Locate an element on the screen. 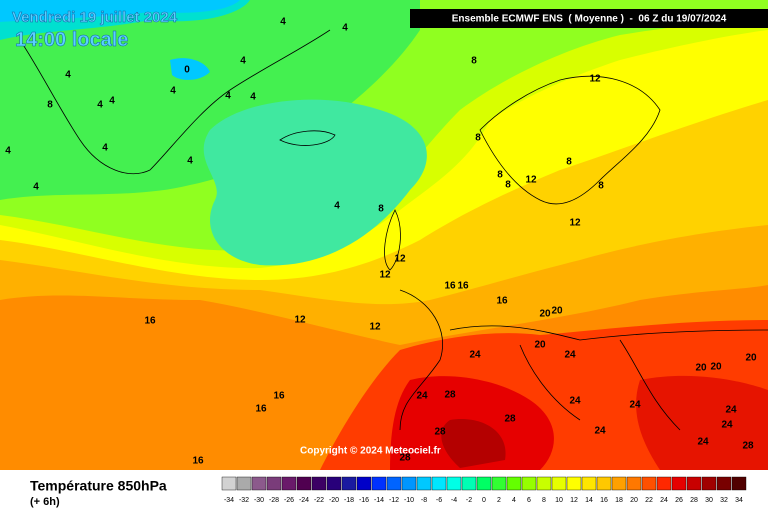 Image resolution: width=768 pixels, height=512 pixels. colorbar-label: 14 is located at coordinates (589, 500).